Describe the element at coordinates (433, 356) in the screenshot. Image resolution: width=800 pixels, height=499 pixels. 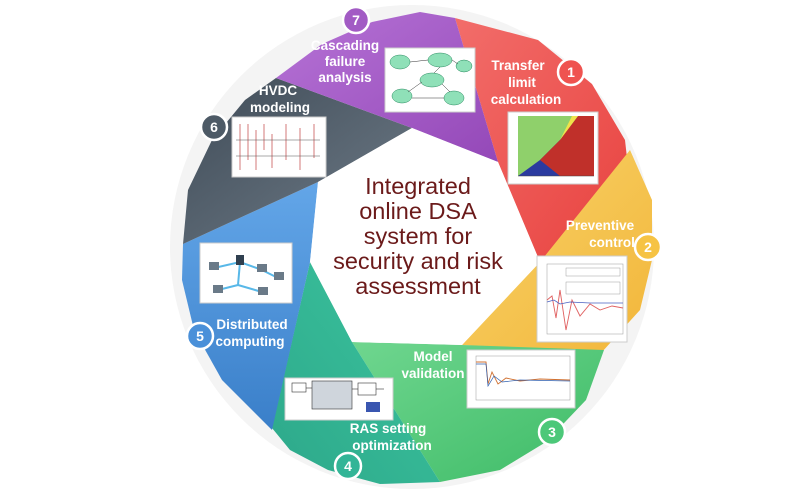
I see `label-line: Model` at that location.